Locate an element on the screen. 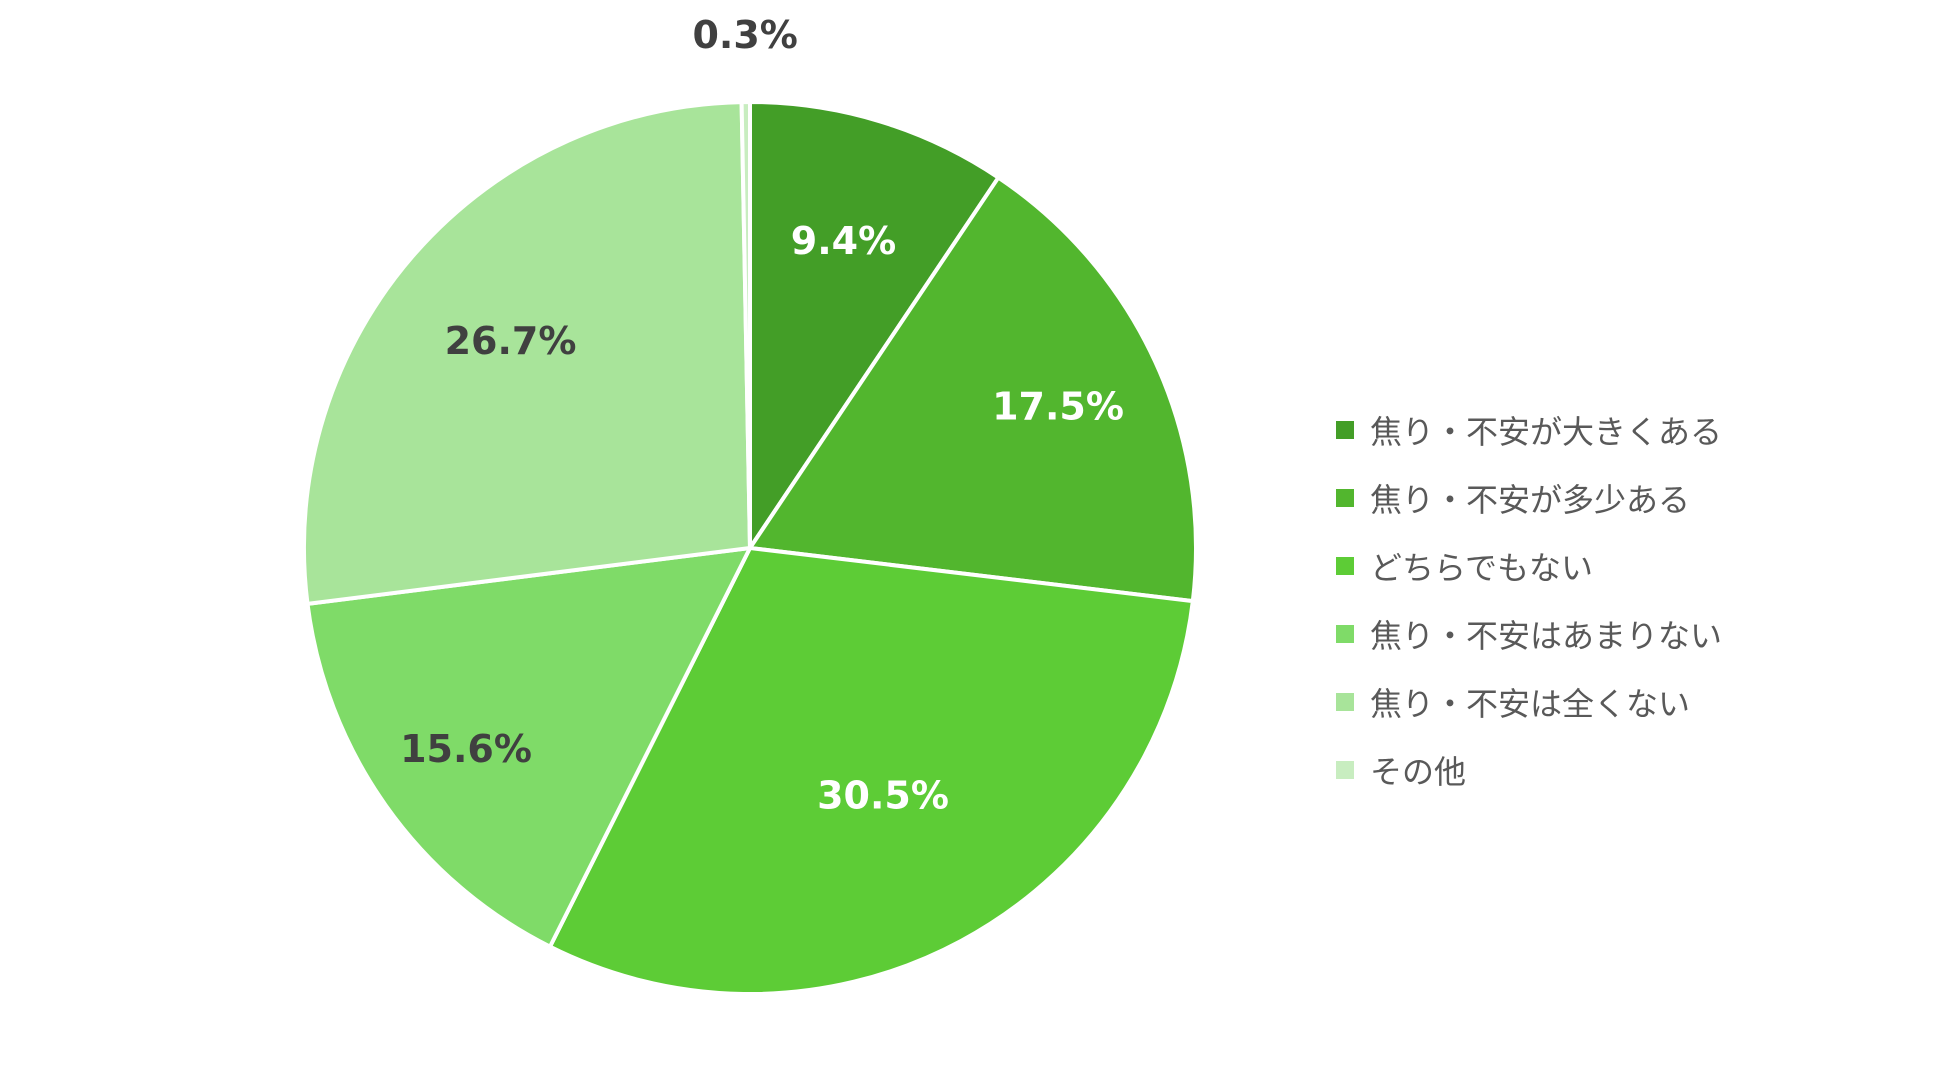  data-label: 26.7% is located at coordinates (511, 341).